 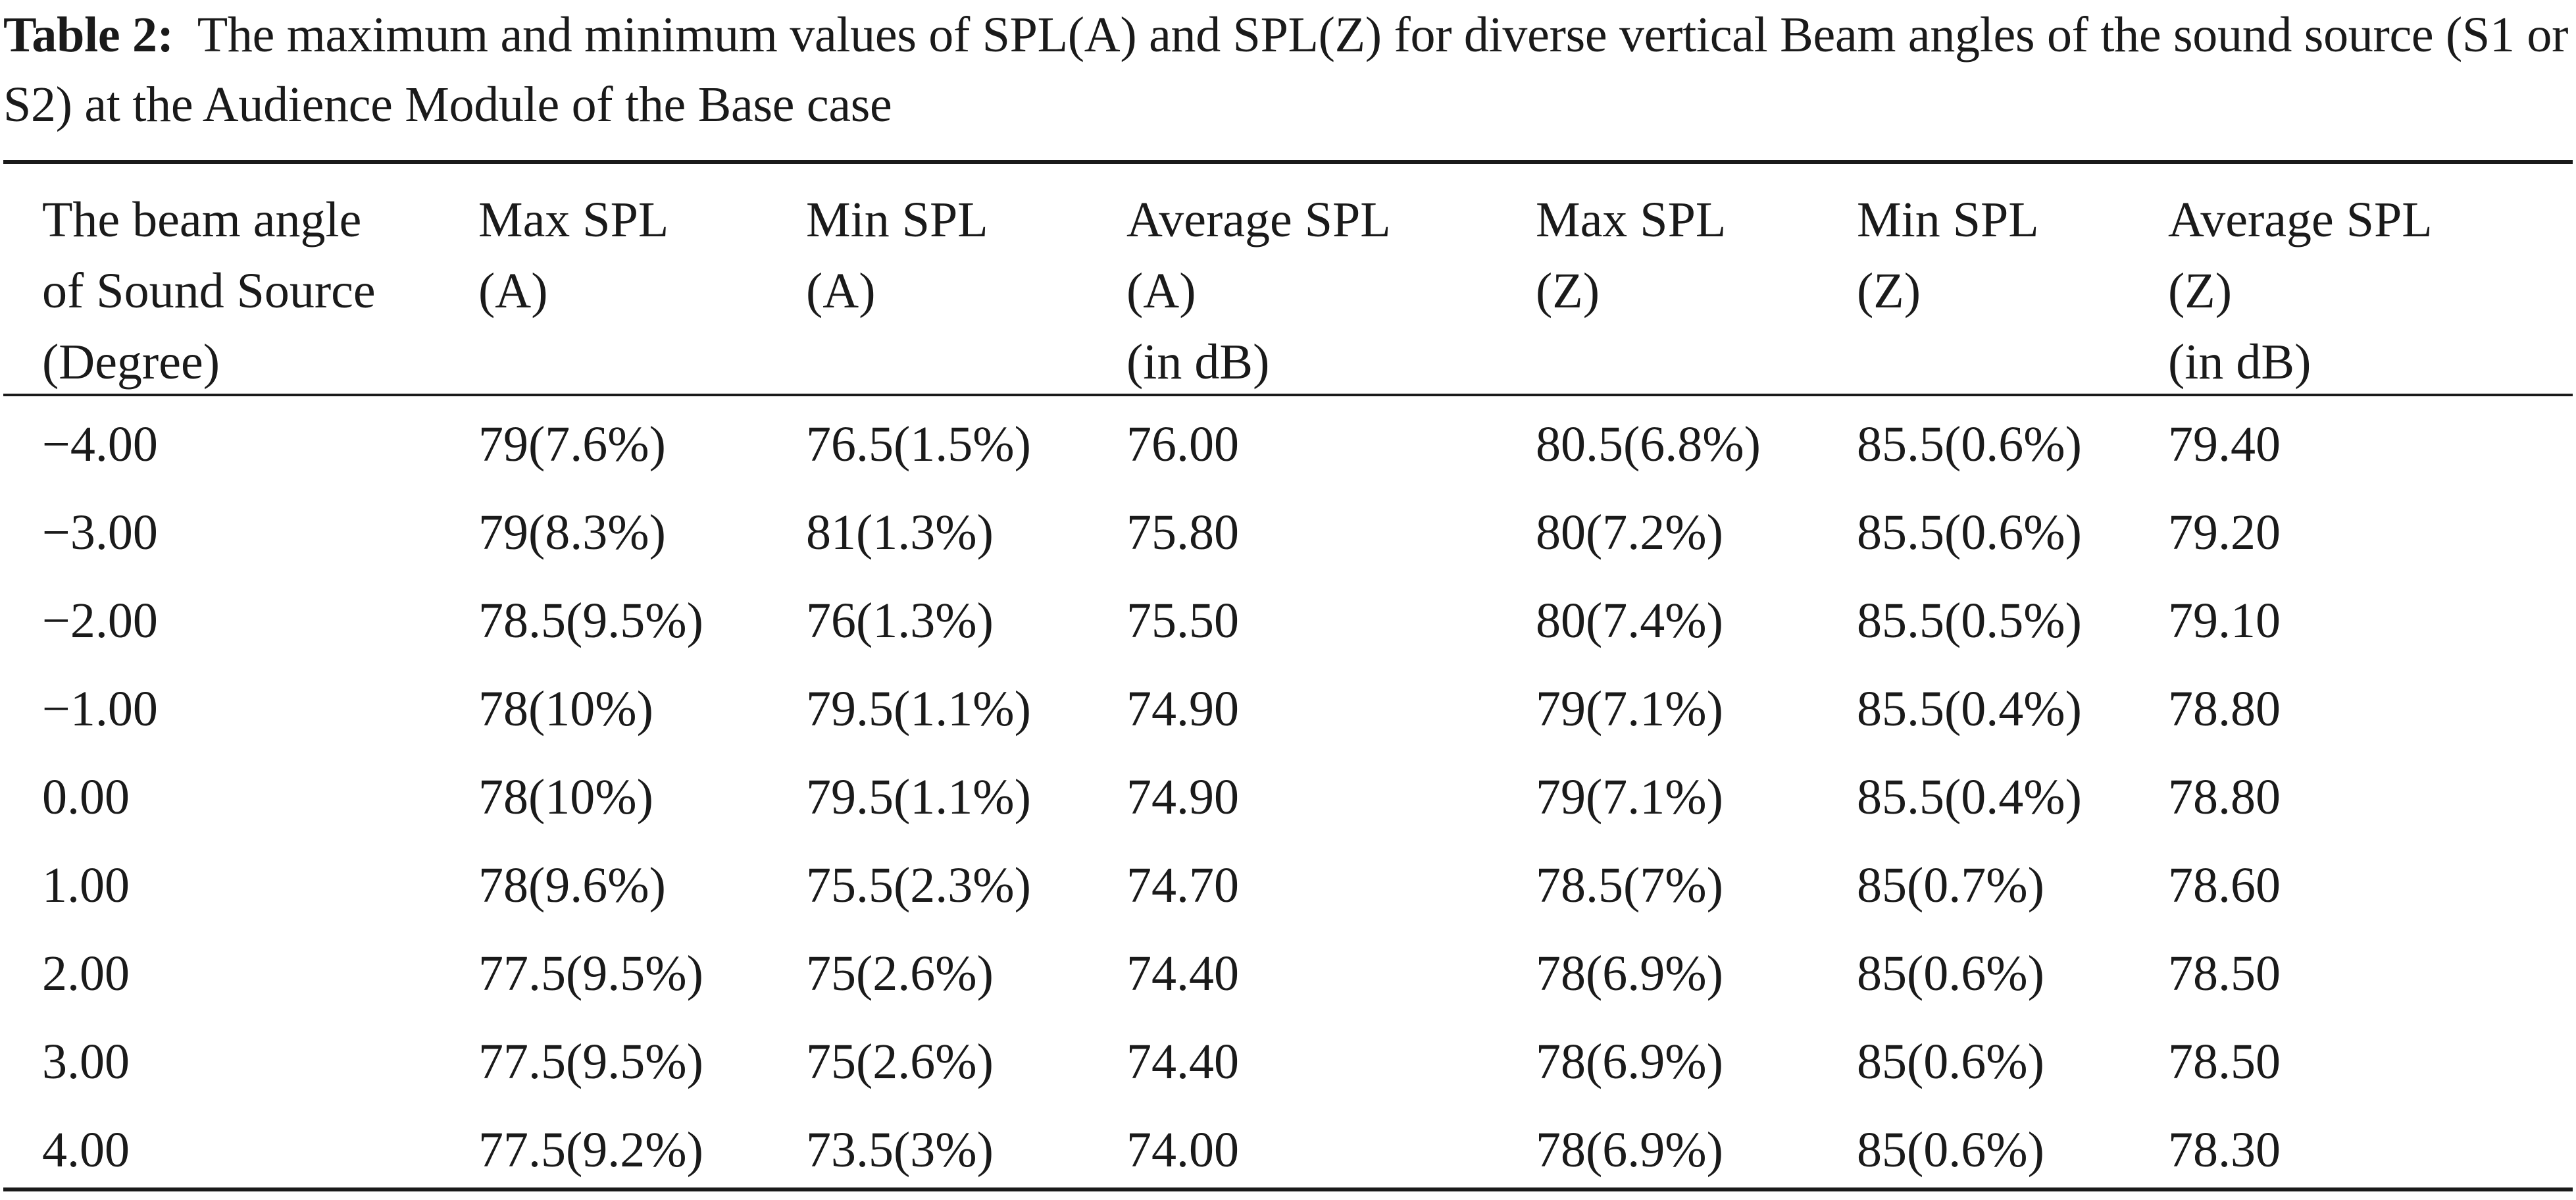 What do you see at coordinates (897, 255) in the screenshot?
I see `header-min-spl-a: Min SPL (A)` at bounding box center [897, 255].